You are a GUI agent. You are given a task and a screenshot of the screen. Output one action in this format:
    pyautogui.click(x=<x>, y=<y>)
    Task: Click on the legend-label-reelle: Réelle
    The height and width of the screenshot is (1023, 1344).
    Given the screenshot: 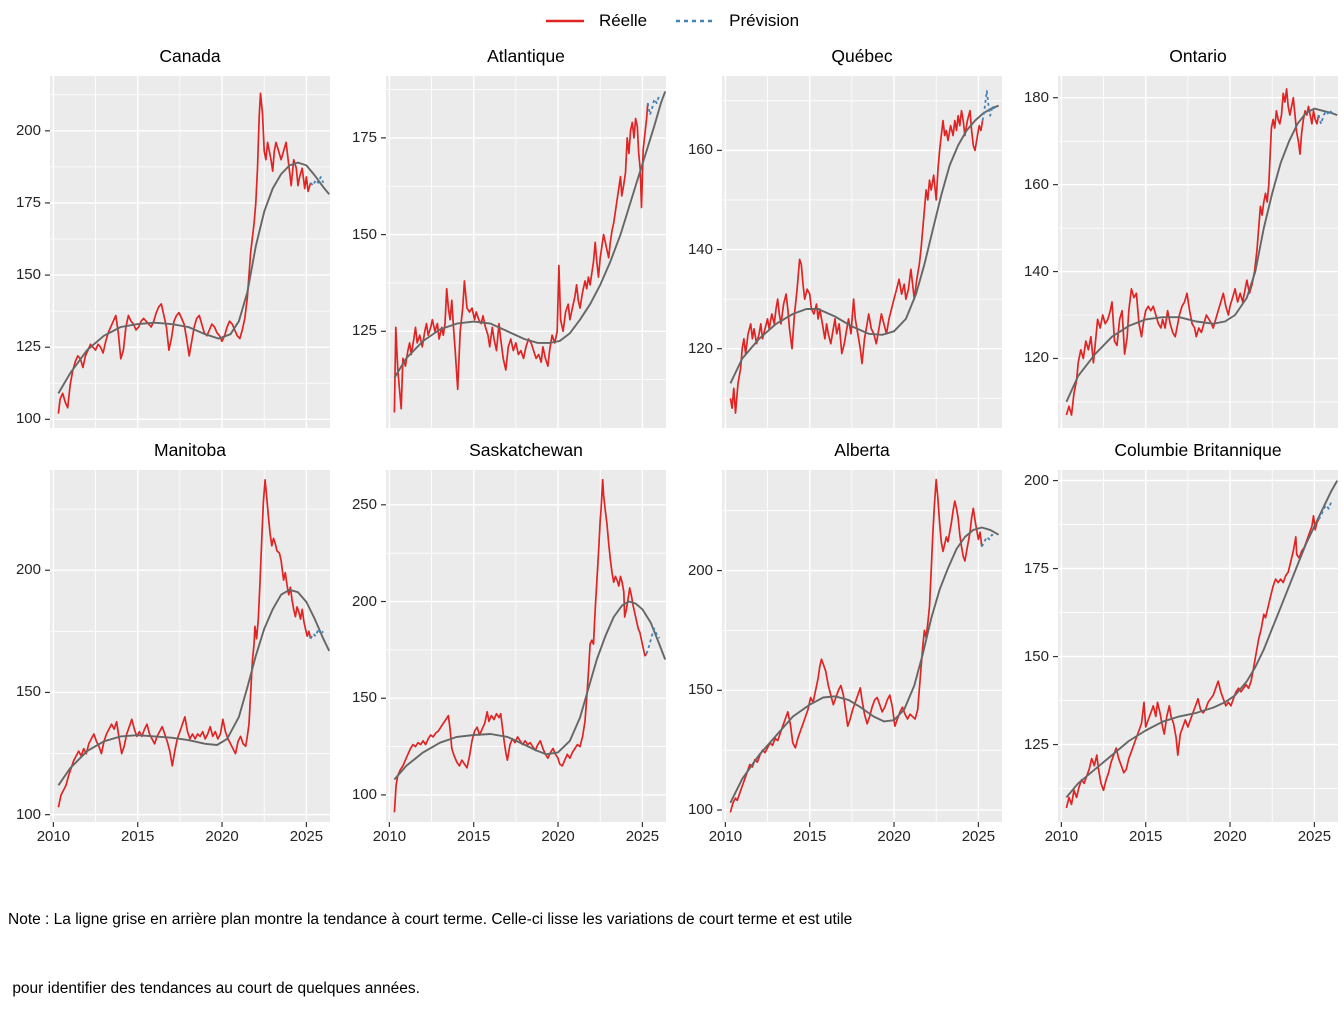 What is the action you would take?
    pyautogui.click(x=623, y=20)
    